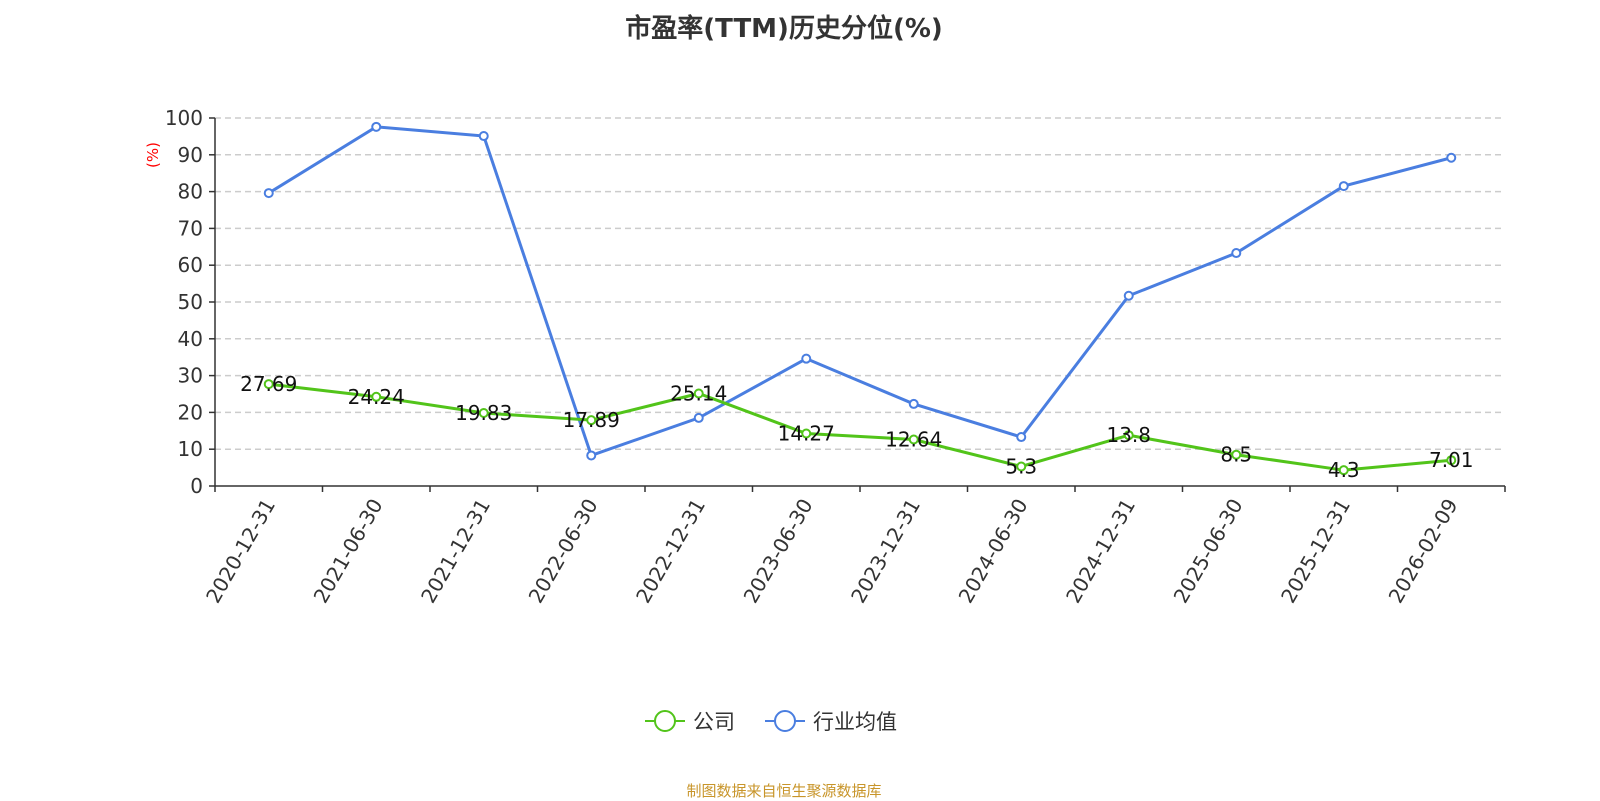 The width and height of the screenshot is (1600, 801). I want to click on y-tick-label: 80, so click(190, 192).